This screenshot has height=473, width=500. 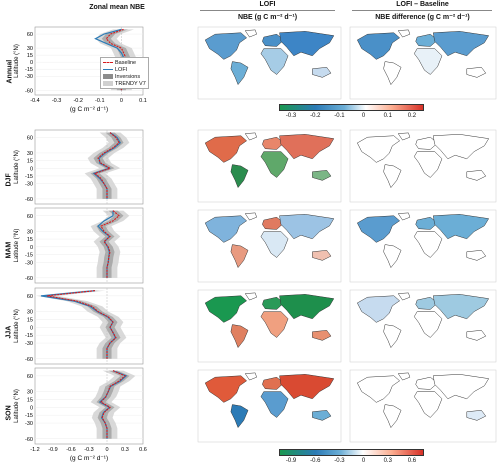 What do you see at coordinates (269, 246) in the screenshot?
I see `lofi-map-mam` at bounding box center [269, 246].